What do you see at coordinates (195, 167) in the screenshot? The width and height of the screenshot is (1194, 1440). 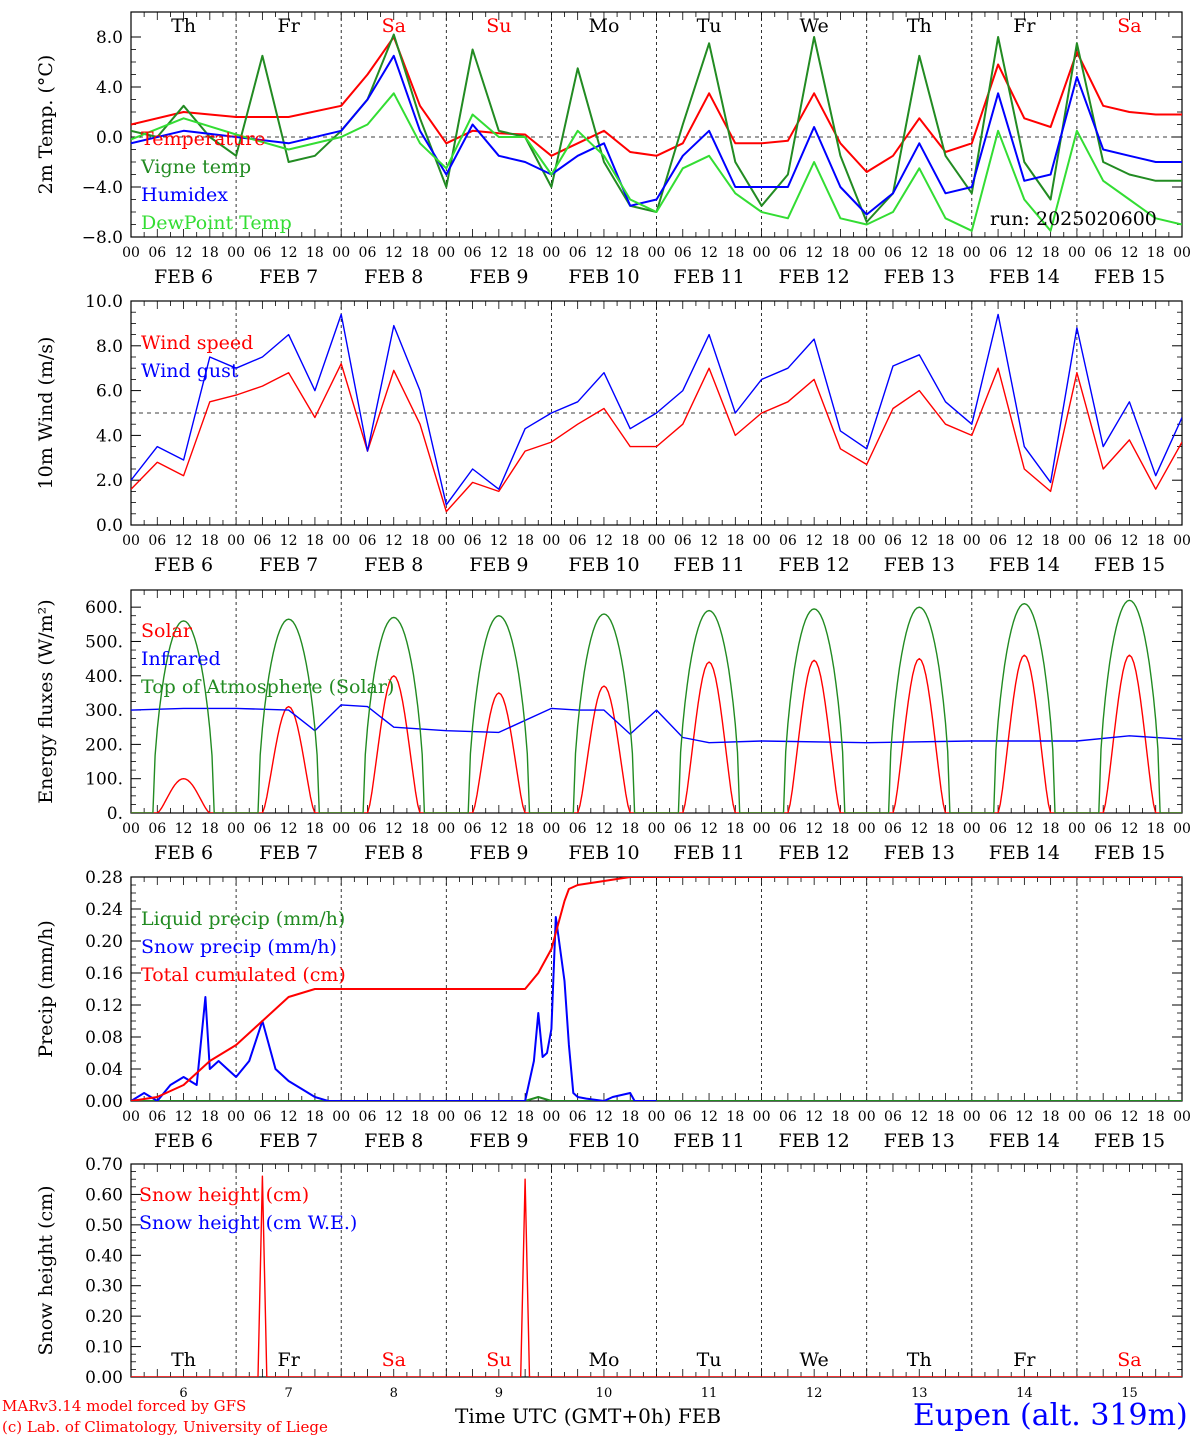 I see `legend-entry: Vigne temp` at bounding box center [195, 167].